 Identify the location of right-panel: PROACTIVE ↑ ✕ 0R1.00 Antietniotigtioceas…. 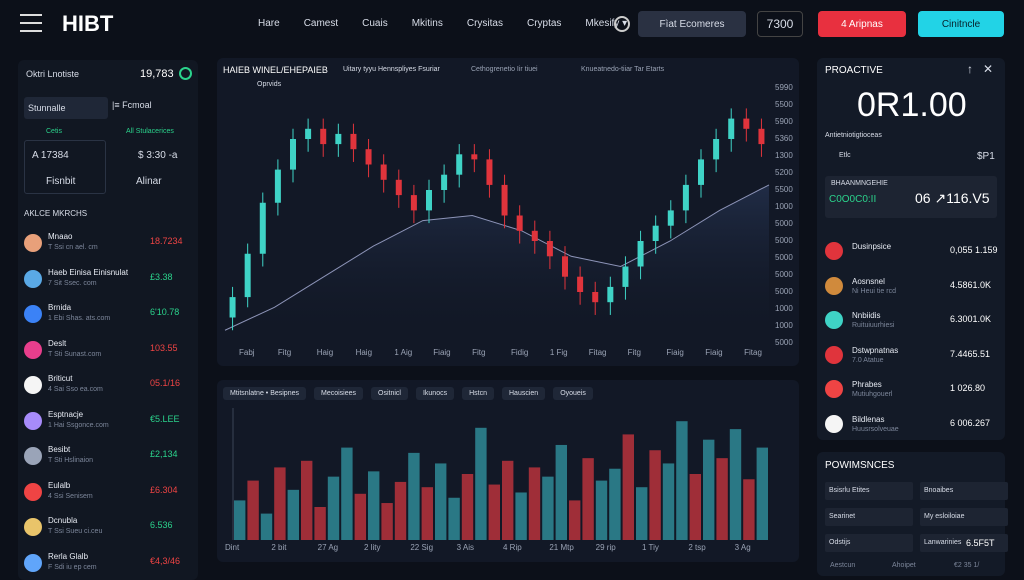
(911, 249).